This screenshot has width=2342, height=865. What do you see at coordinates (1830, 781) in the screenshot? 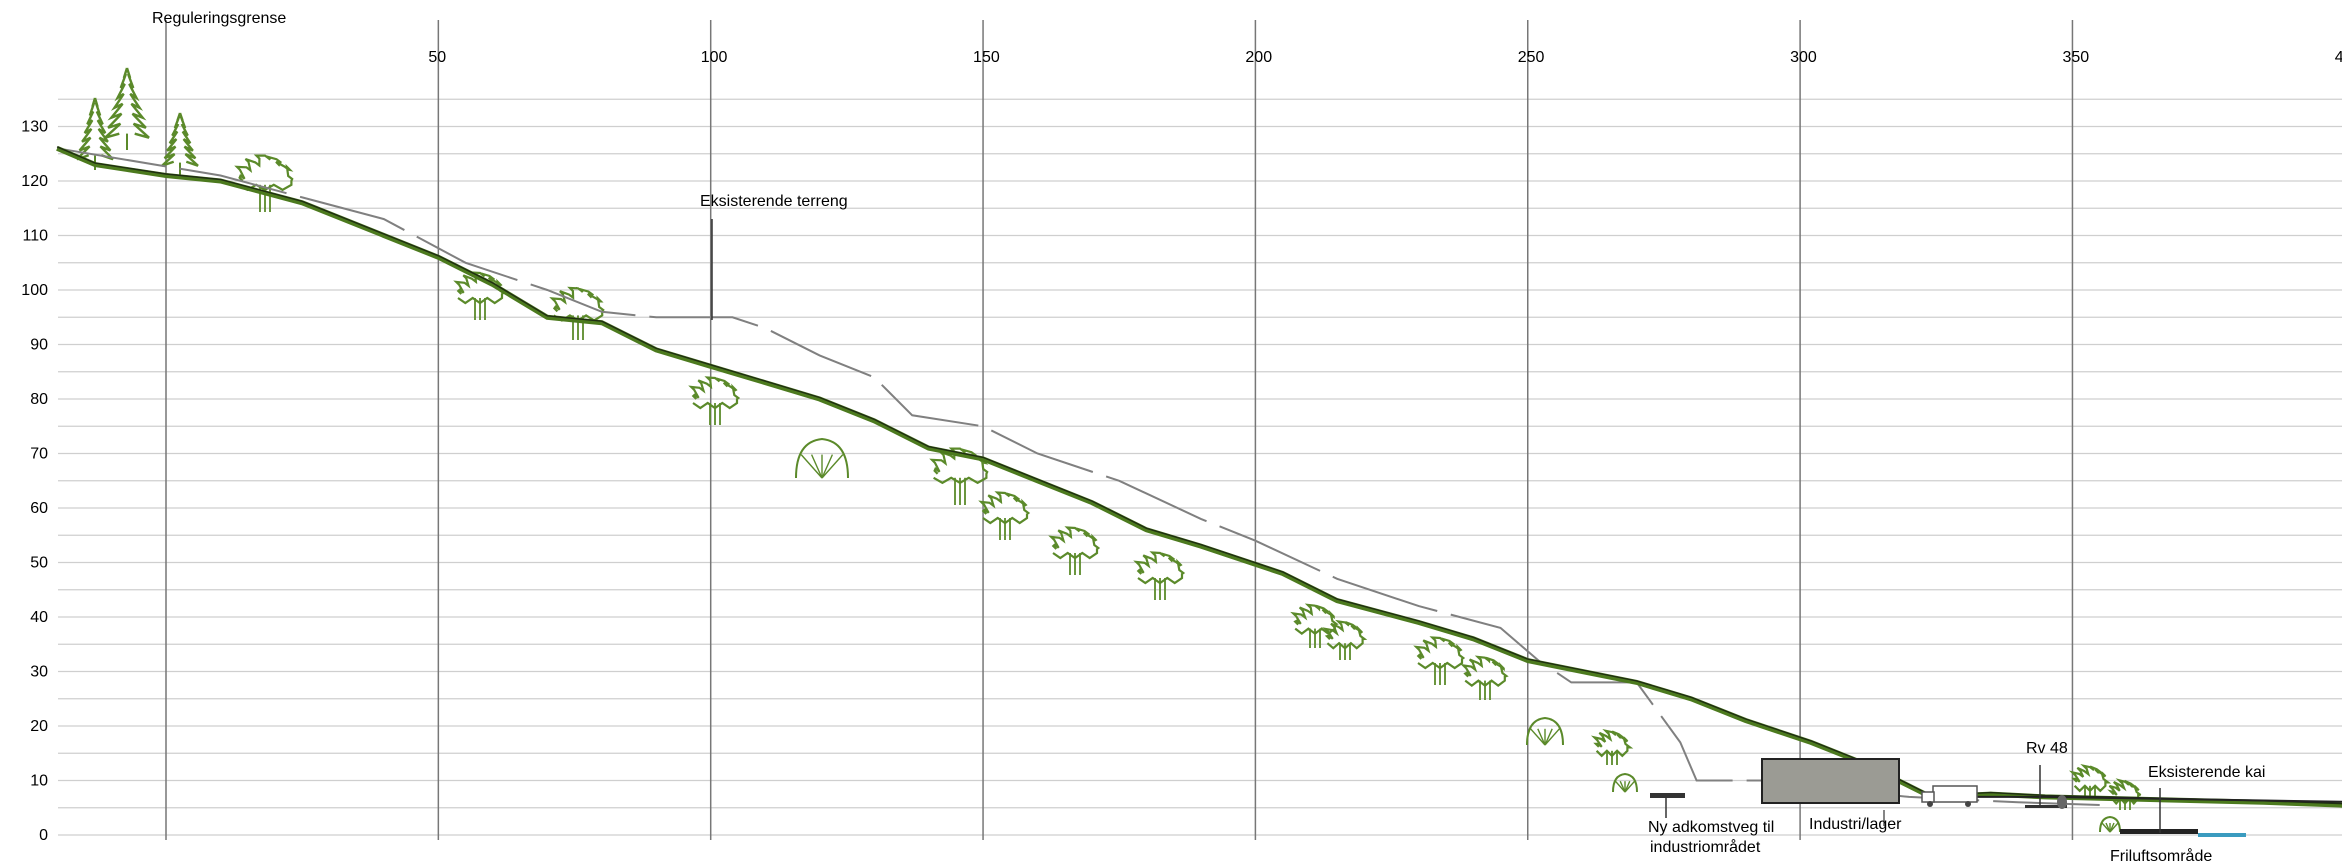
I see `industry-building` at bounding box center [1830, 781].